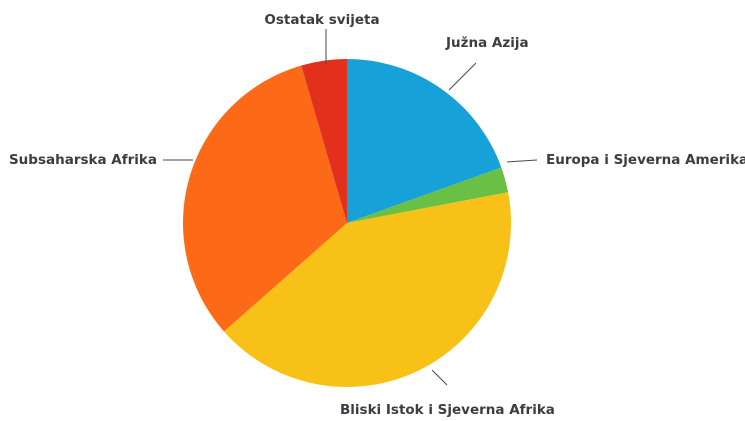 The width and height of the screenshot is (745, 421). Describe the element at coordinates (439, 377) in the screenshot. I see `leader-line-bliski-istok-i-sjeverna-afrika` at that location.